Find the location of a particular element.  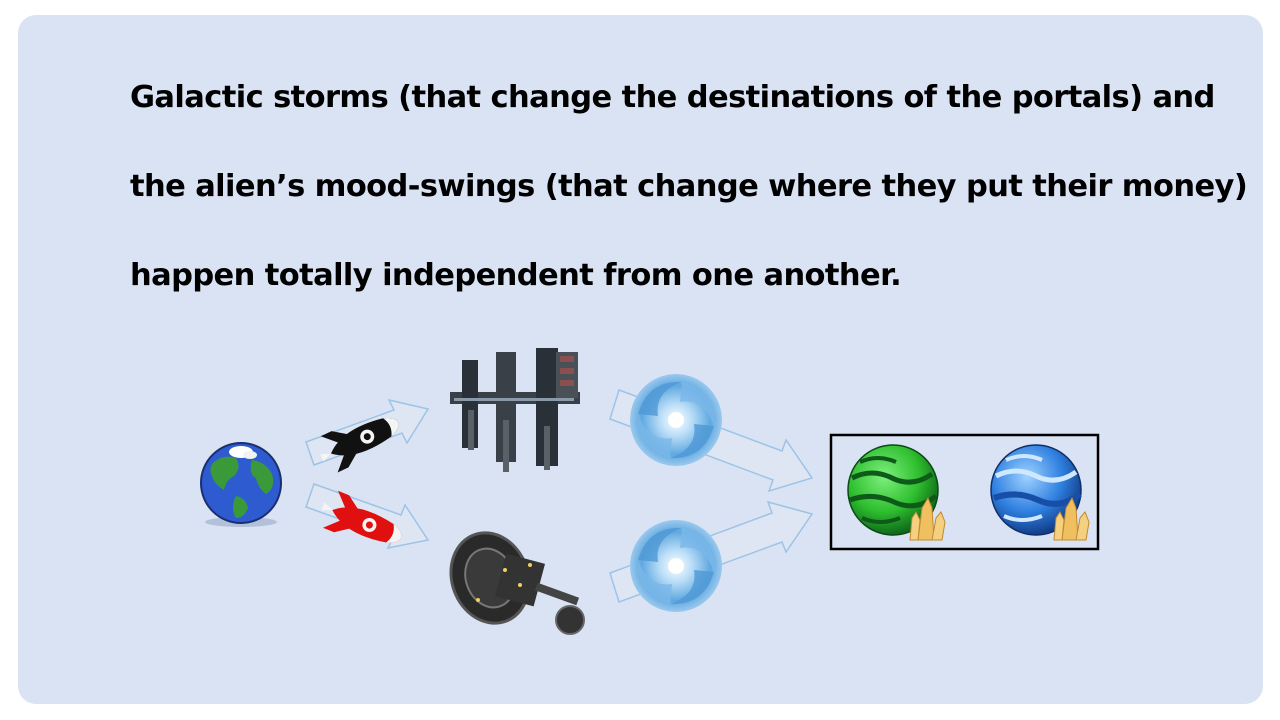

portal-bottom-icon is located at coordinates (676, 566).